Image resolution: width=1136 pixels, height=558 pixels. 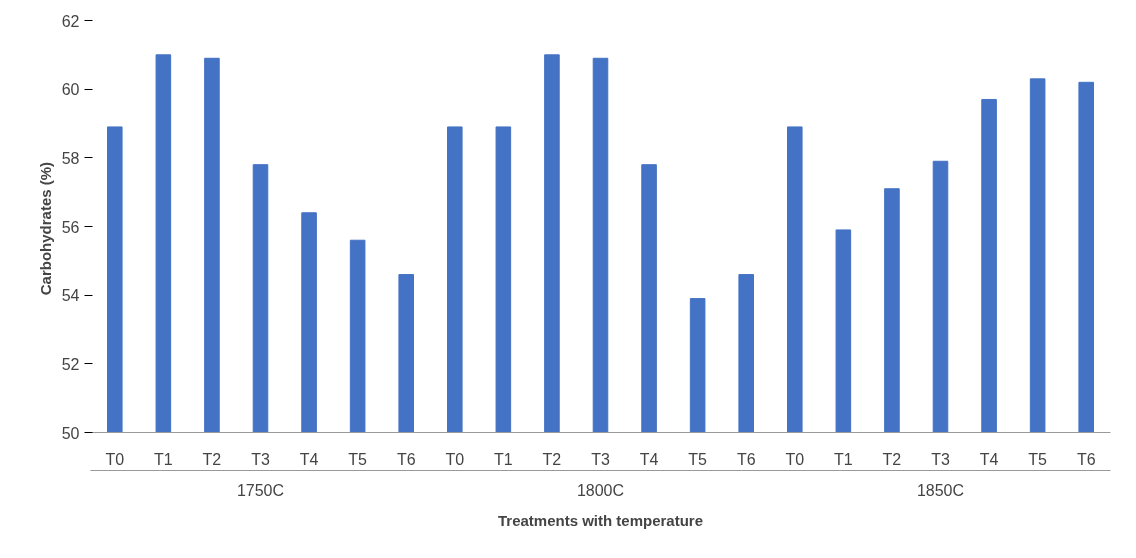 What do you see at coordinates (260, 490) in the screenshot?
I see `text: 1750C` at bounding box center [260, 490].